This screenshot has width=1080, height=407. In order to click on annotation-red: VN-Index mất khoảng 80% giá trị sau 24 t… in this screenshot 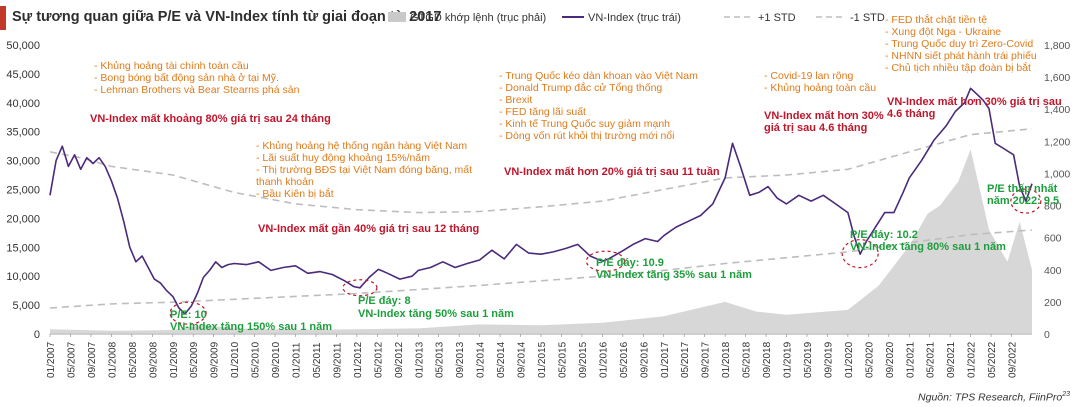, I will do `click(210, 119)`.